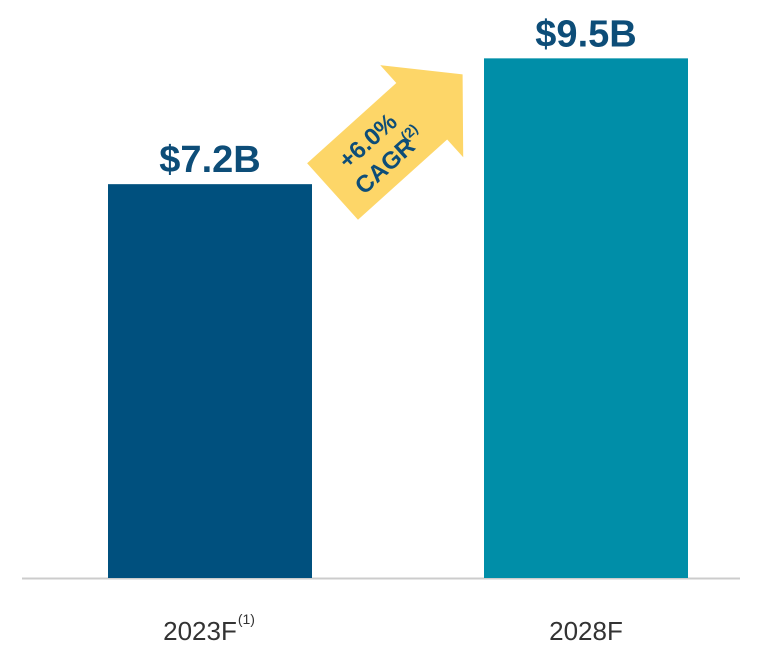  Describe the element at coordinates (209, 160) in the screenshot. I see `value-label: $7.2B` at that location.